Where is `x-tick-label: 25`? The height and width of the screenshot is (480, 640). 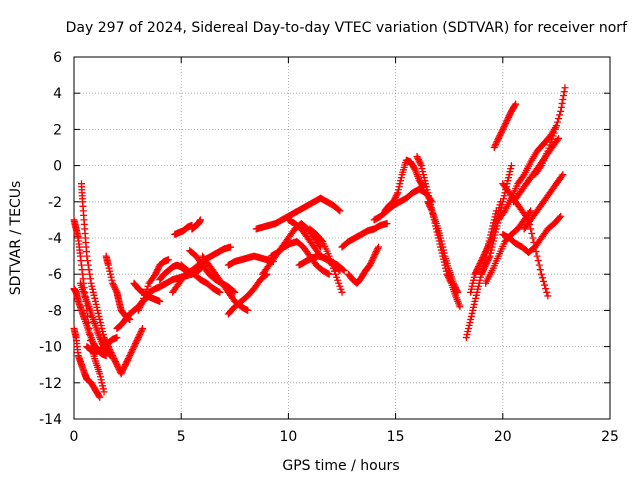 x-tick-label: 25 is located at coordinates (610, 437).